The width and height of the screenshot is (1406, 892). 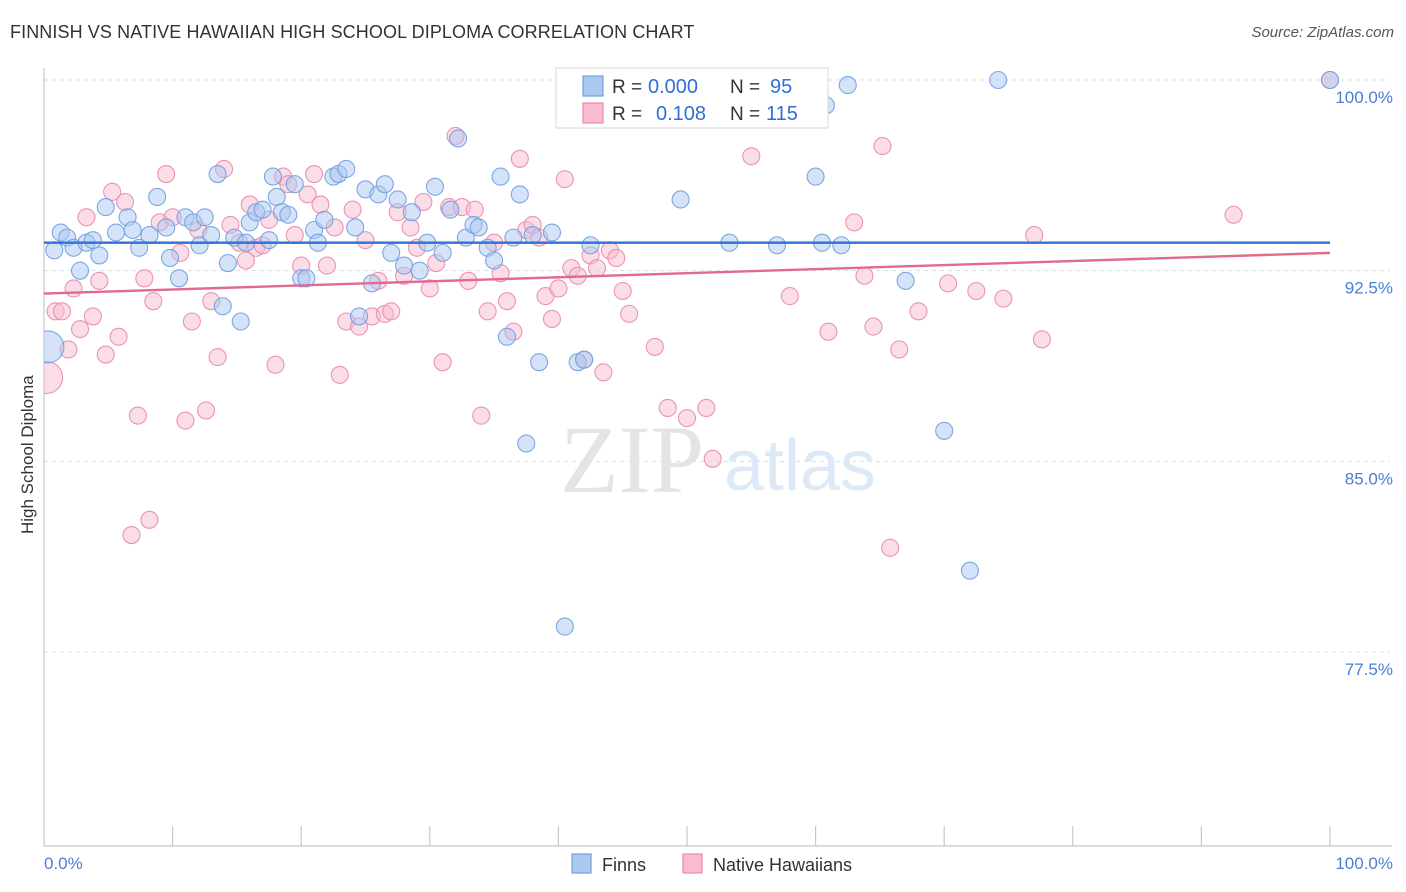 I want to click on legend-hawaiians-name: Native Hawaiians, so click(x=782, y=865).